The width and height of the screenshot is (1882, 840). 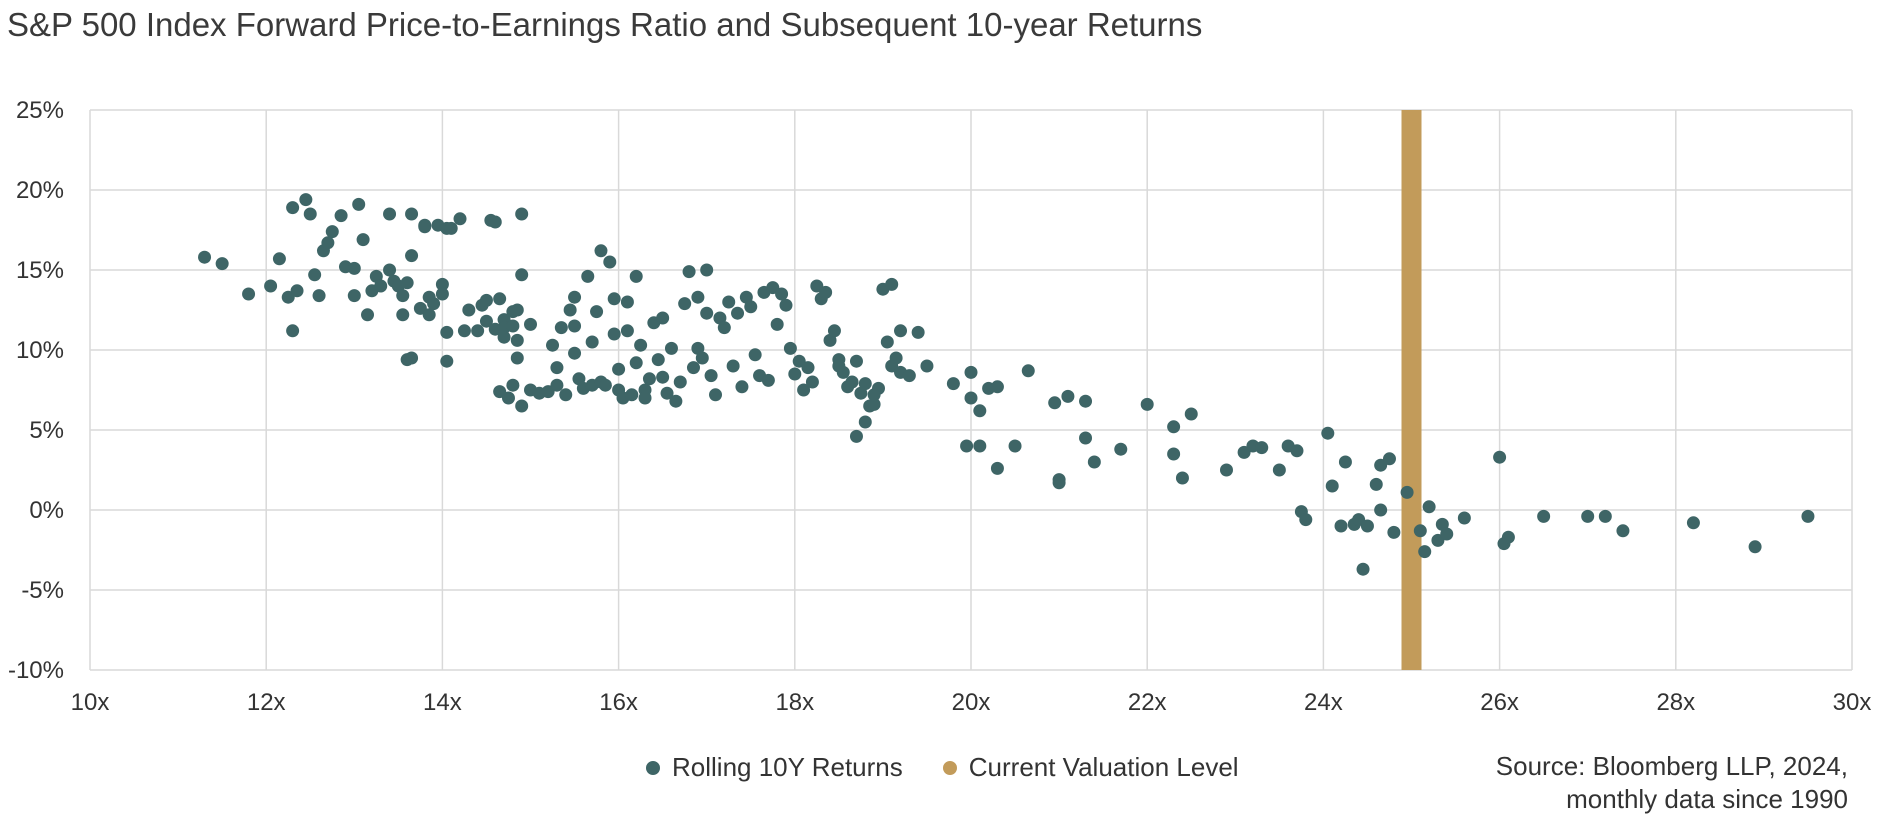 What do you see at coordinates (40, 350) in the screenshot?
I see `y-tick-label: 10%` at bounding box center [40, 350].